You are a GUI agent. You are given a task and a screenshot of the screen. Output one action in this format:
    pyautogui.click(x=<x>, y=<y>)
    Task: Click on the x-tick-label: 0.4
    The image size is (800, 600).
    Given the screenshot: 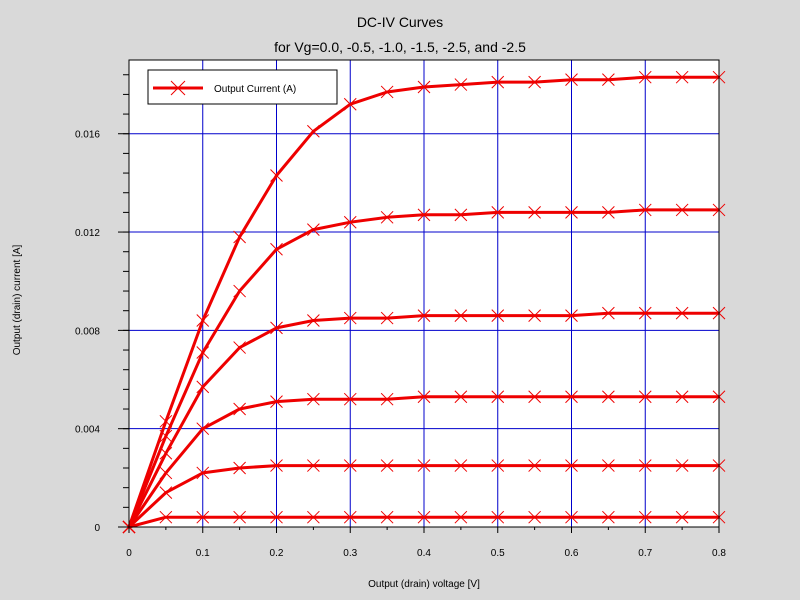 What is the action you would take?
    pyautogui.click(x=424, y=553)
    